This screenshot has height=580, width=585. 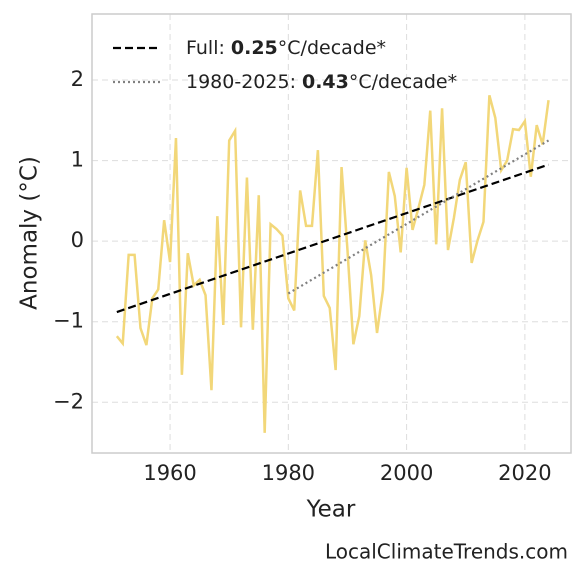 I want to click on y-tick-label: −2, so click(x=68, y=401).